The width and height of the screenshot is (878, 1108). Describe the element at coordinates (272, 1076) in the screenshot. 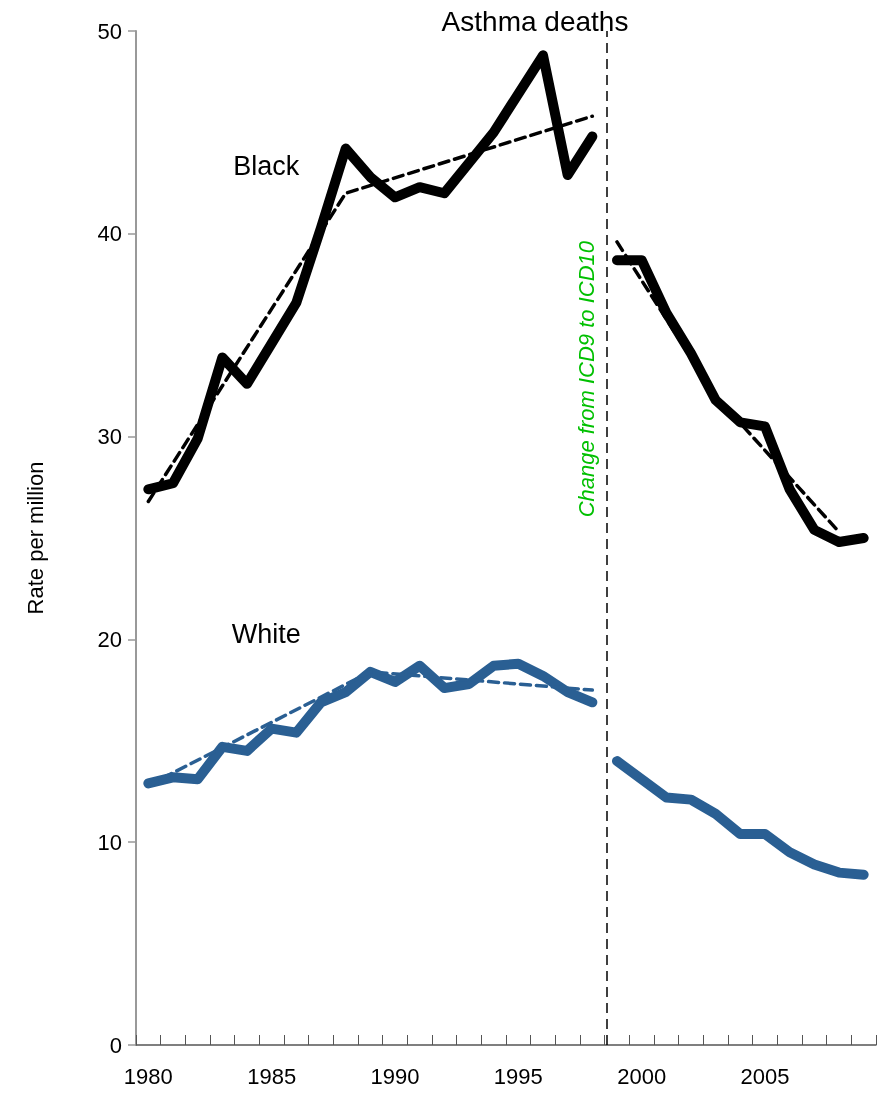

I see `x-tick-label: 1985` at that location.